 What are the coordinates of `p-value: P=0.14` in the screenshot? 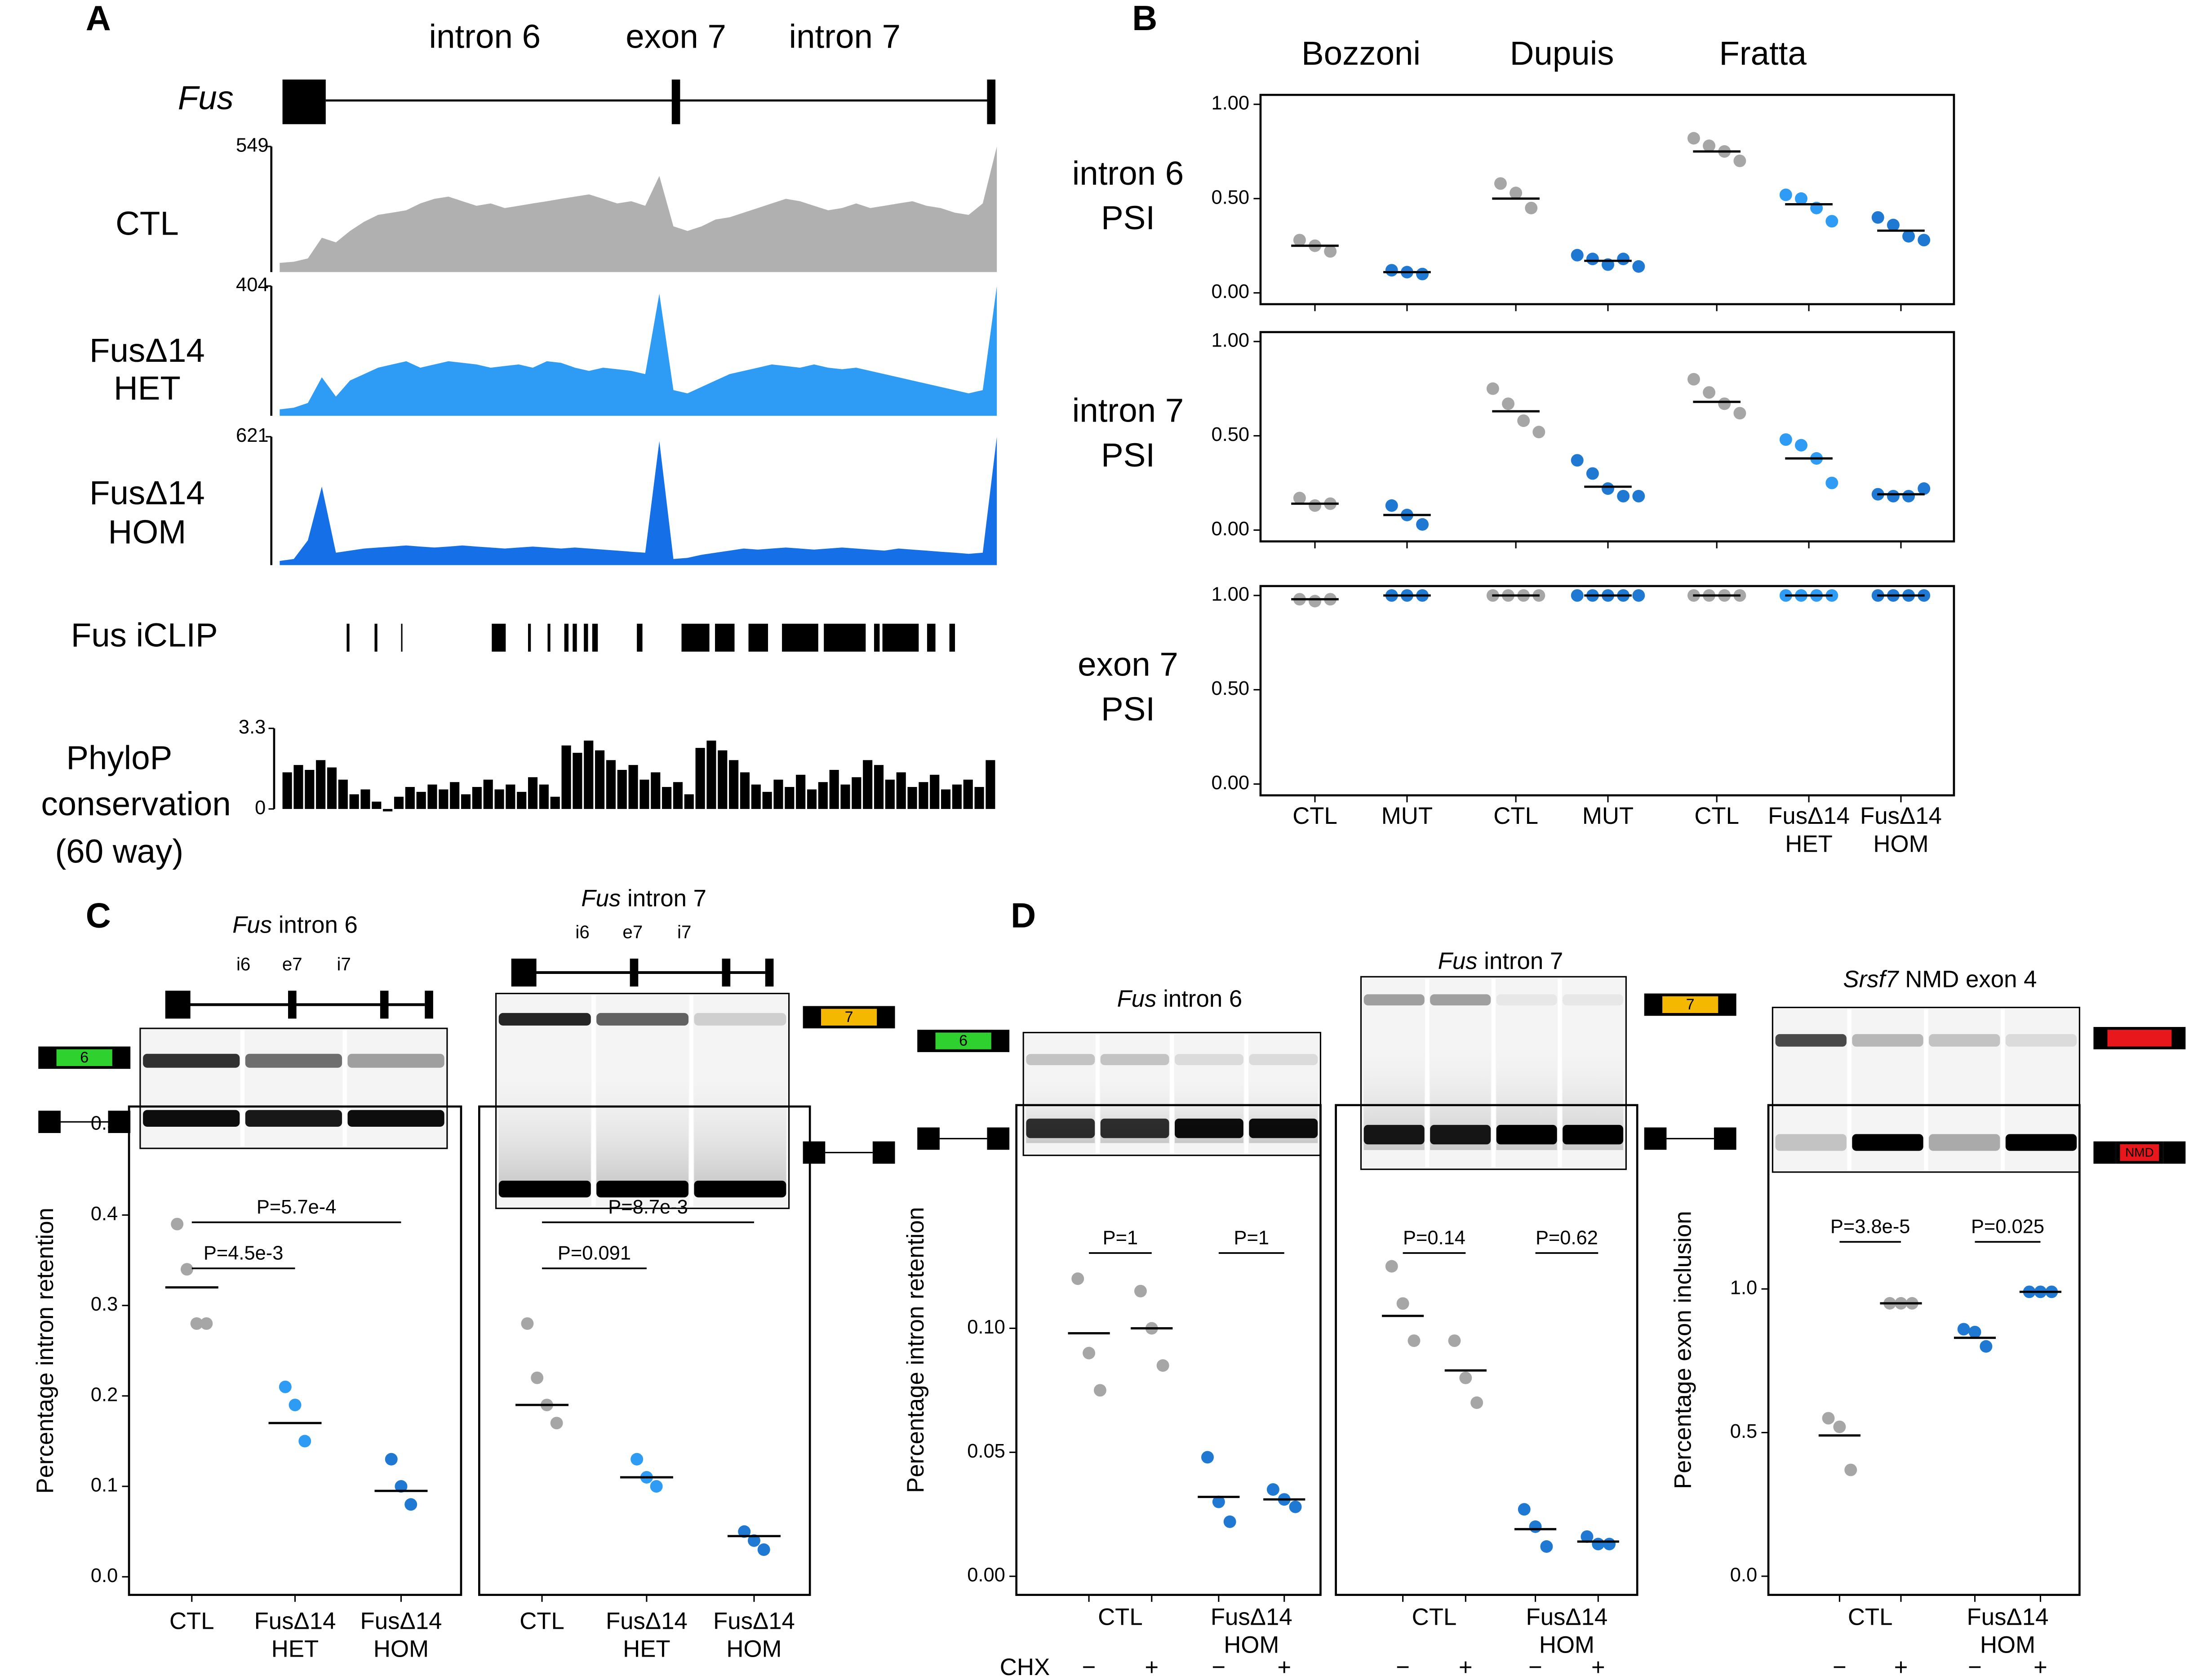 It's located at (1434, 1238).